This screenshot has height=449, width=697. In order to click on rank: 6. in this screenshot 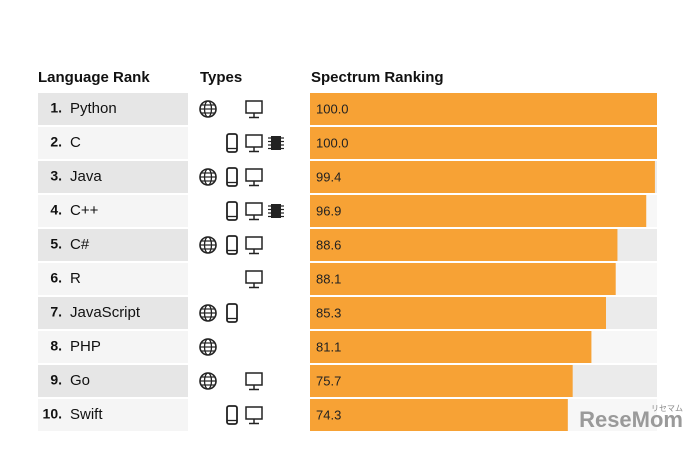, I will do `click(56, 278)`.